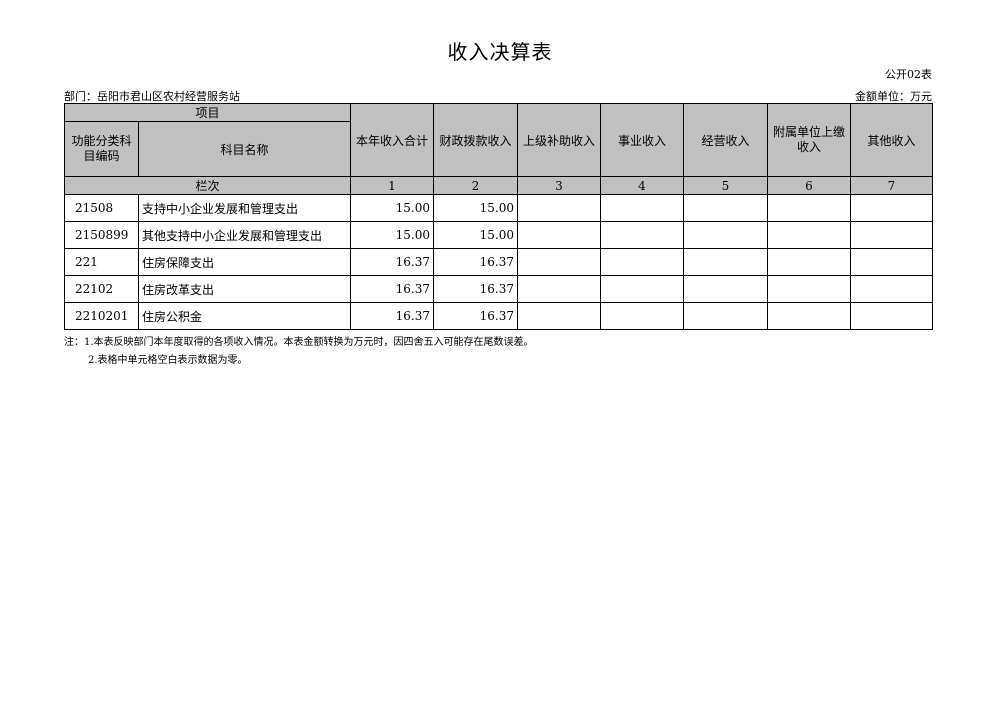 This screenshot has height=706, width=1000. What do you see at coordinates (392, 140) in the screenshot?
I see `header-col: 本年收入合计` at bounding box center [392, 140].